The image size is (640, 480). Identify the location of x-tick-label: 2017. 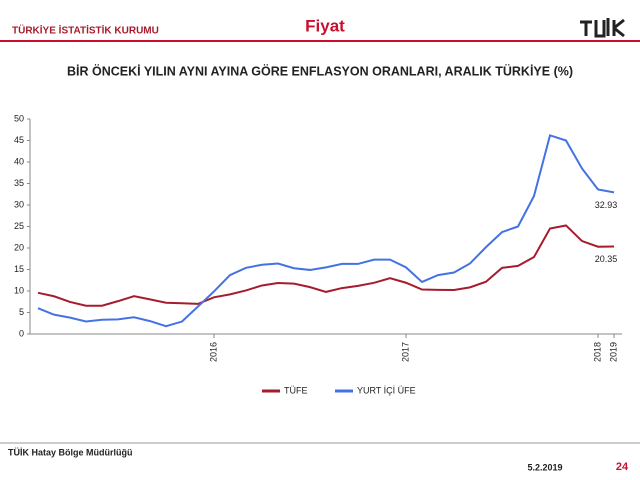
(405, 352).